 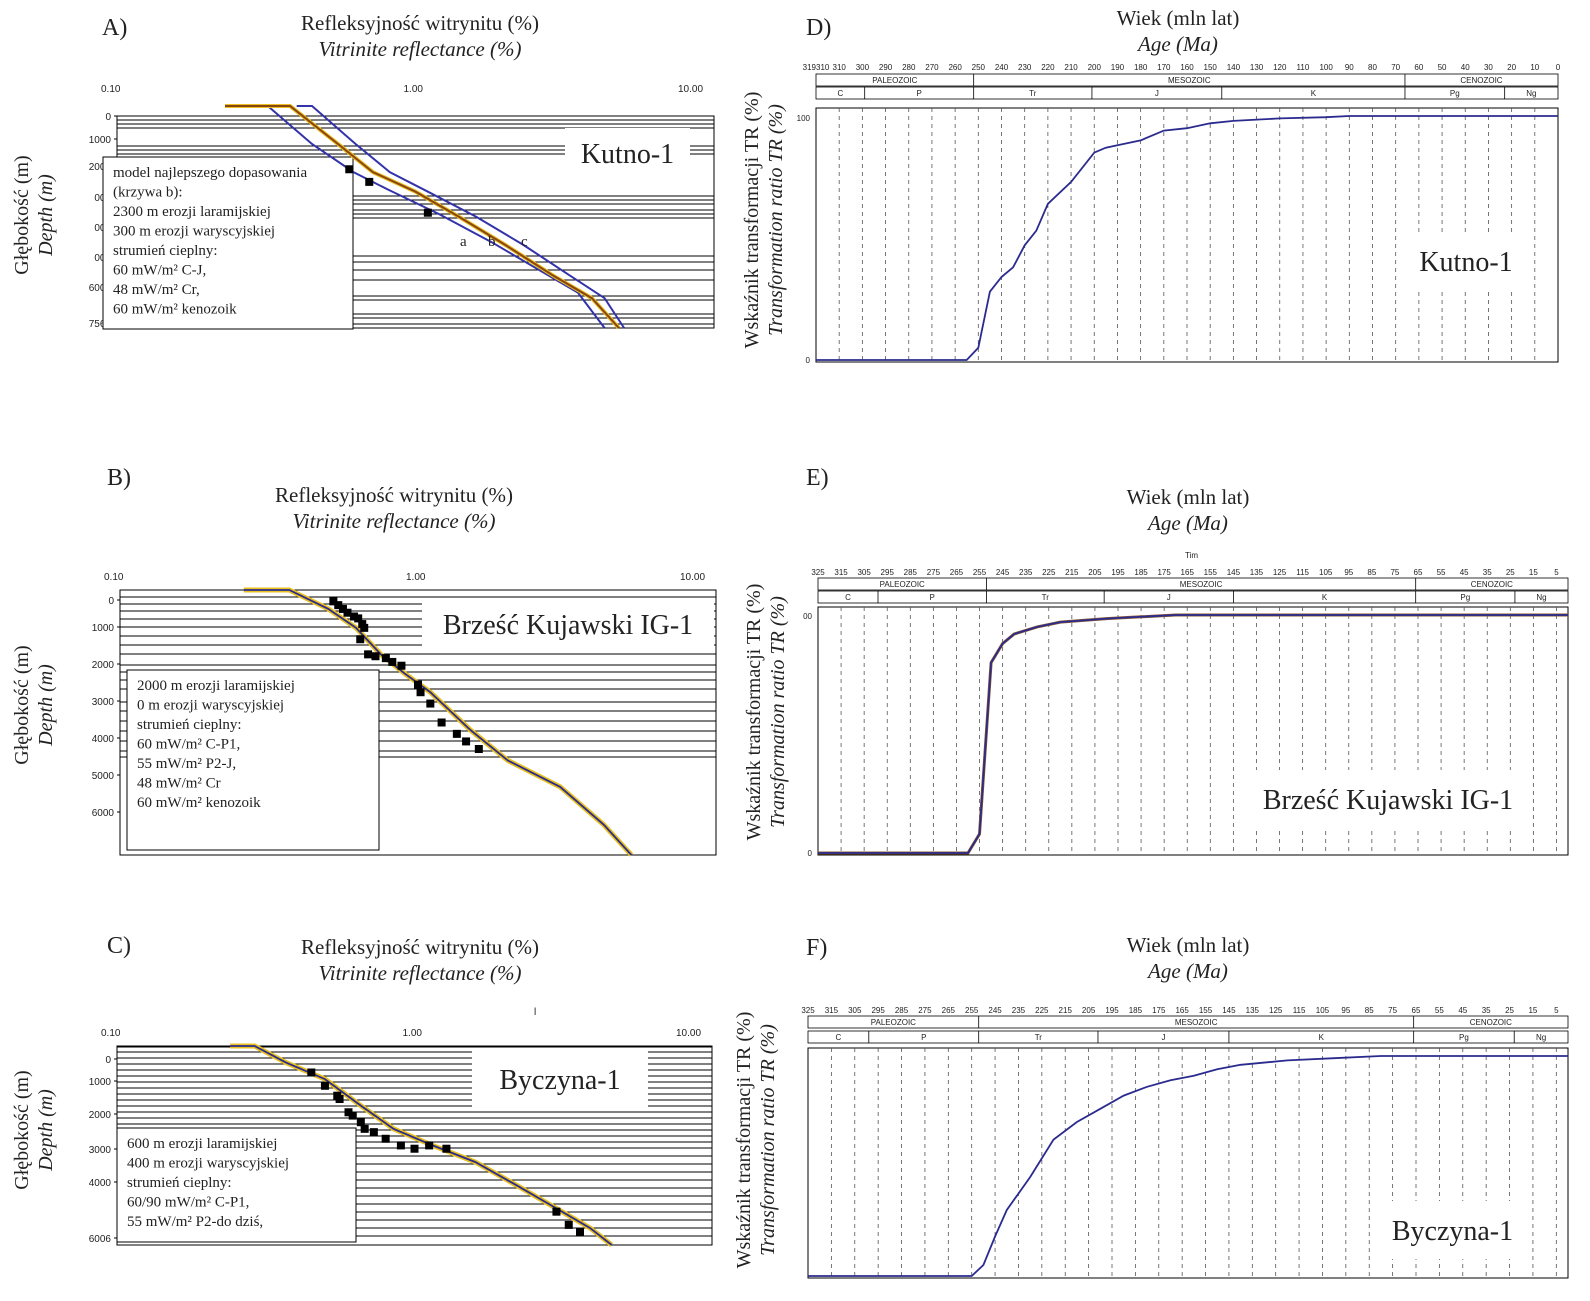 I want to click on y-tick-label: 3000, so click(x=100, y=1150).